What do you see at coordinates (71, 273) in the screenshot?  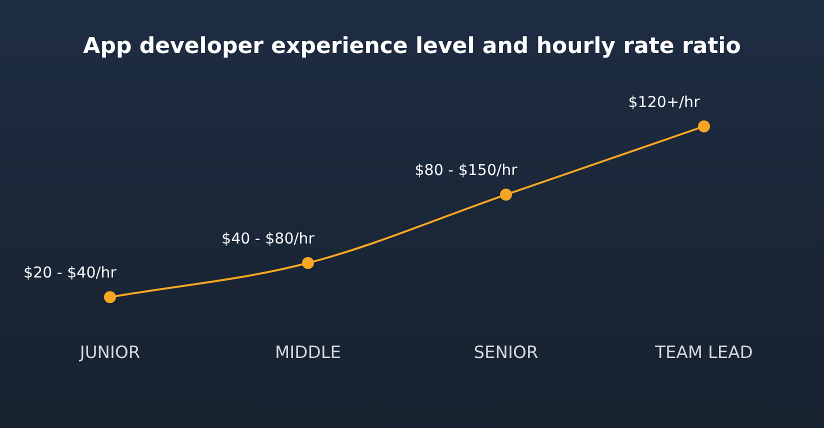 I see `data-label: $20 - $40/hr` at bounding box center [71, 273].